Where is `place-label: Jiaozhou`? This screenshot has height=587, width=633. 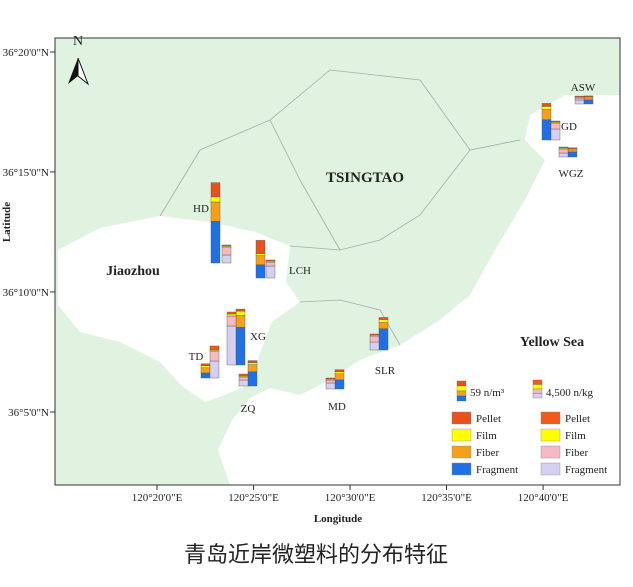
place-label: Jiaozhou is located at coordinates (133, 271).